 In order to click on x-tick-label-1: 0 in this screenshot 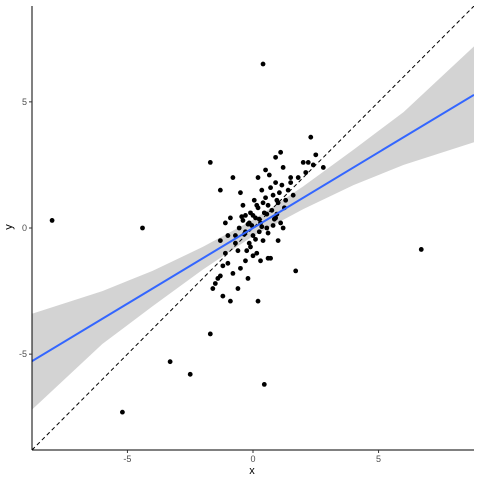, I will do `click(252, 459)`.